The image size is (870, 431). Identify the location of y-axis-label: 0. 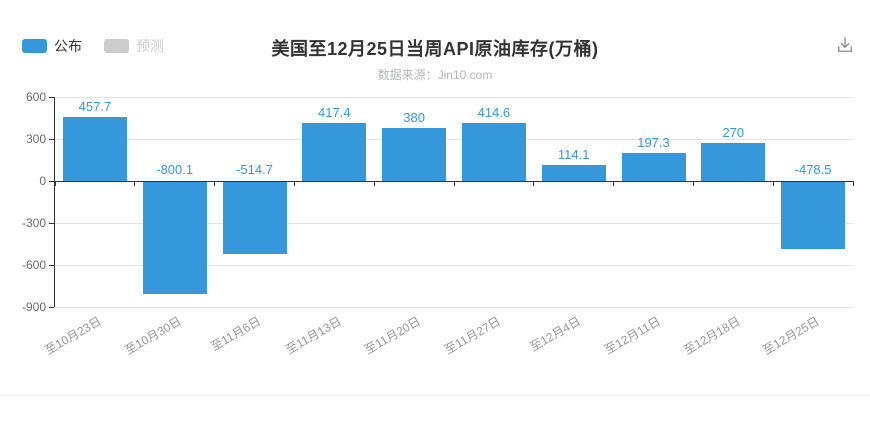
(42, 181).